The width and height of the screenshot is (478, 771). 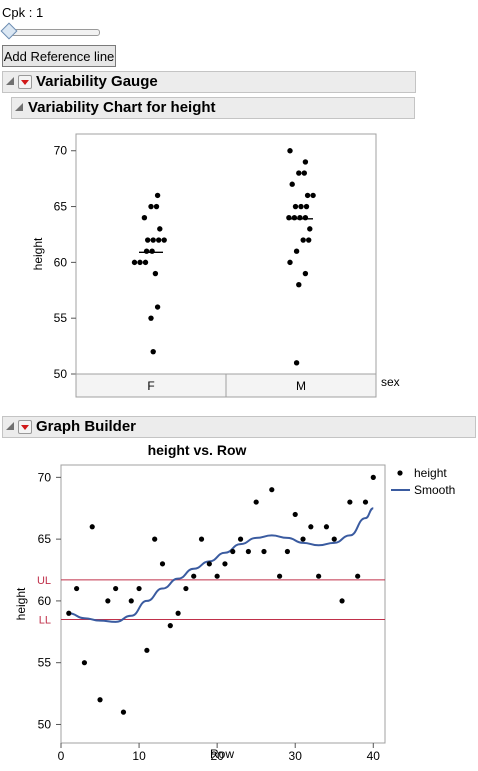 What do you see at coordinates (45, 539) in the screenshot?
I see `y-tick-label: 65` at bounding box center [45, 539].